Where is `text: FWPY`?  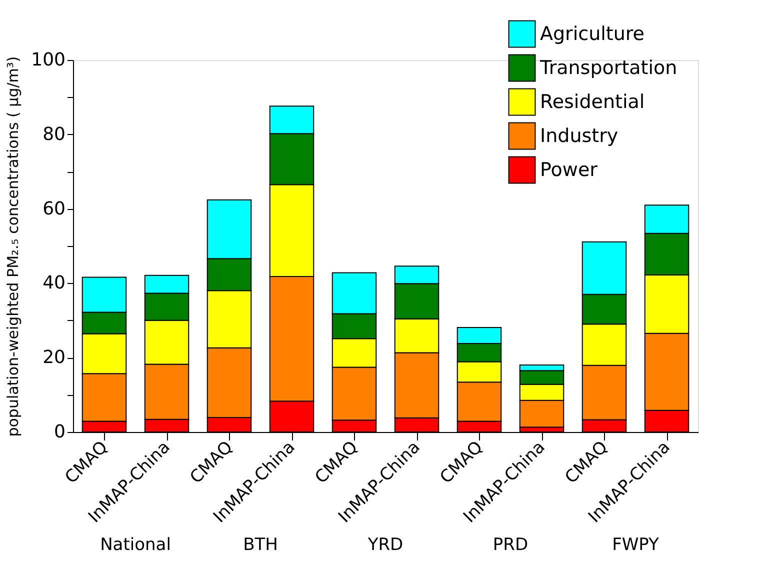
text: FWPY is located at coordinates (636, 545).